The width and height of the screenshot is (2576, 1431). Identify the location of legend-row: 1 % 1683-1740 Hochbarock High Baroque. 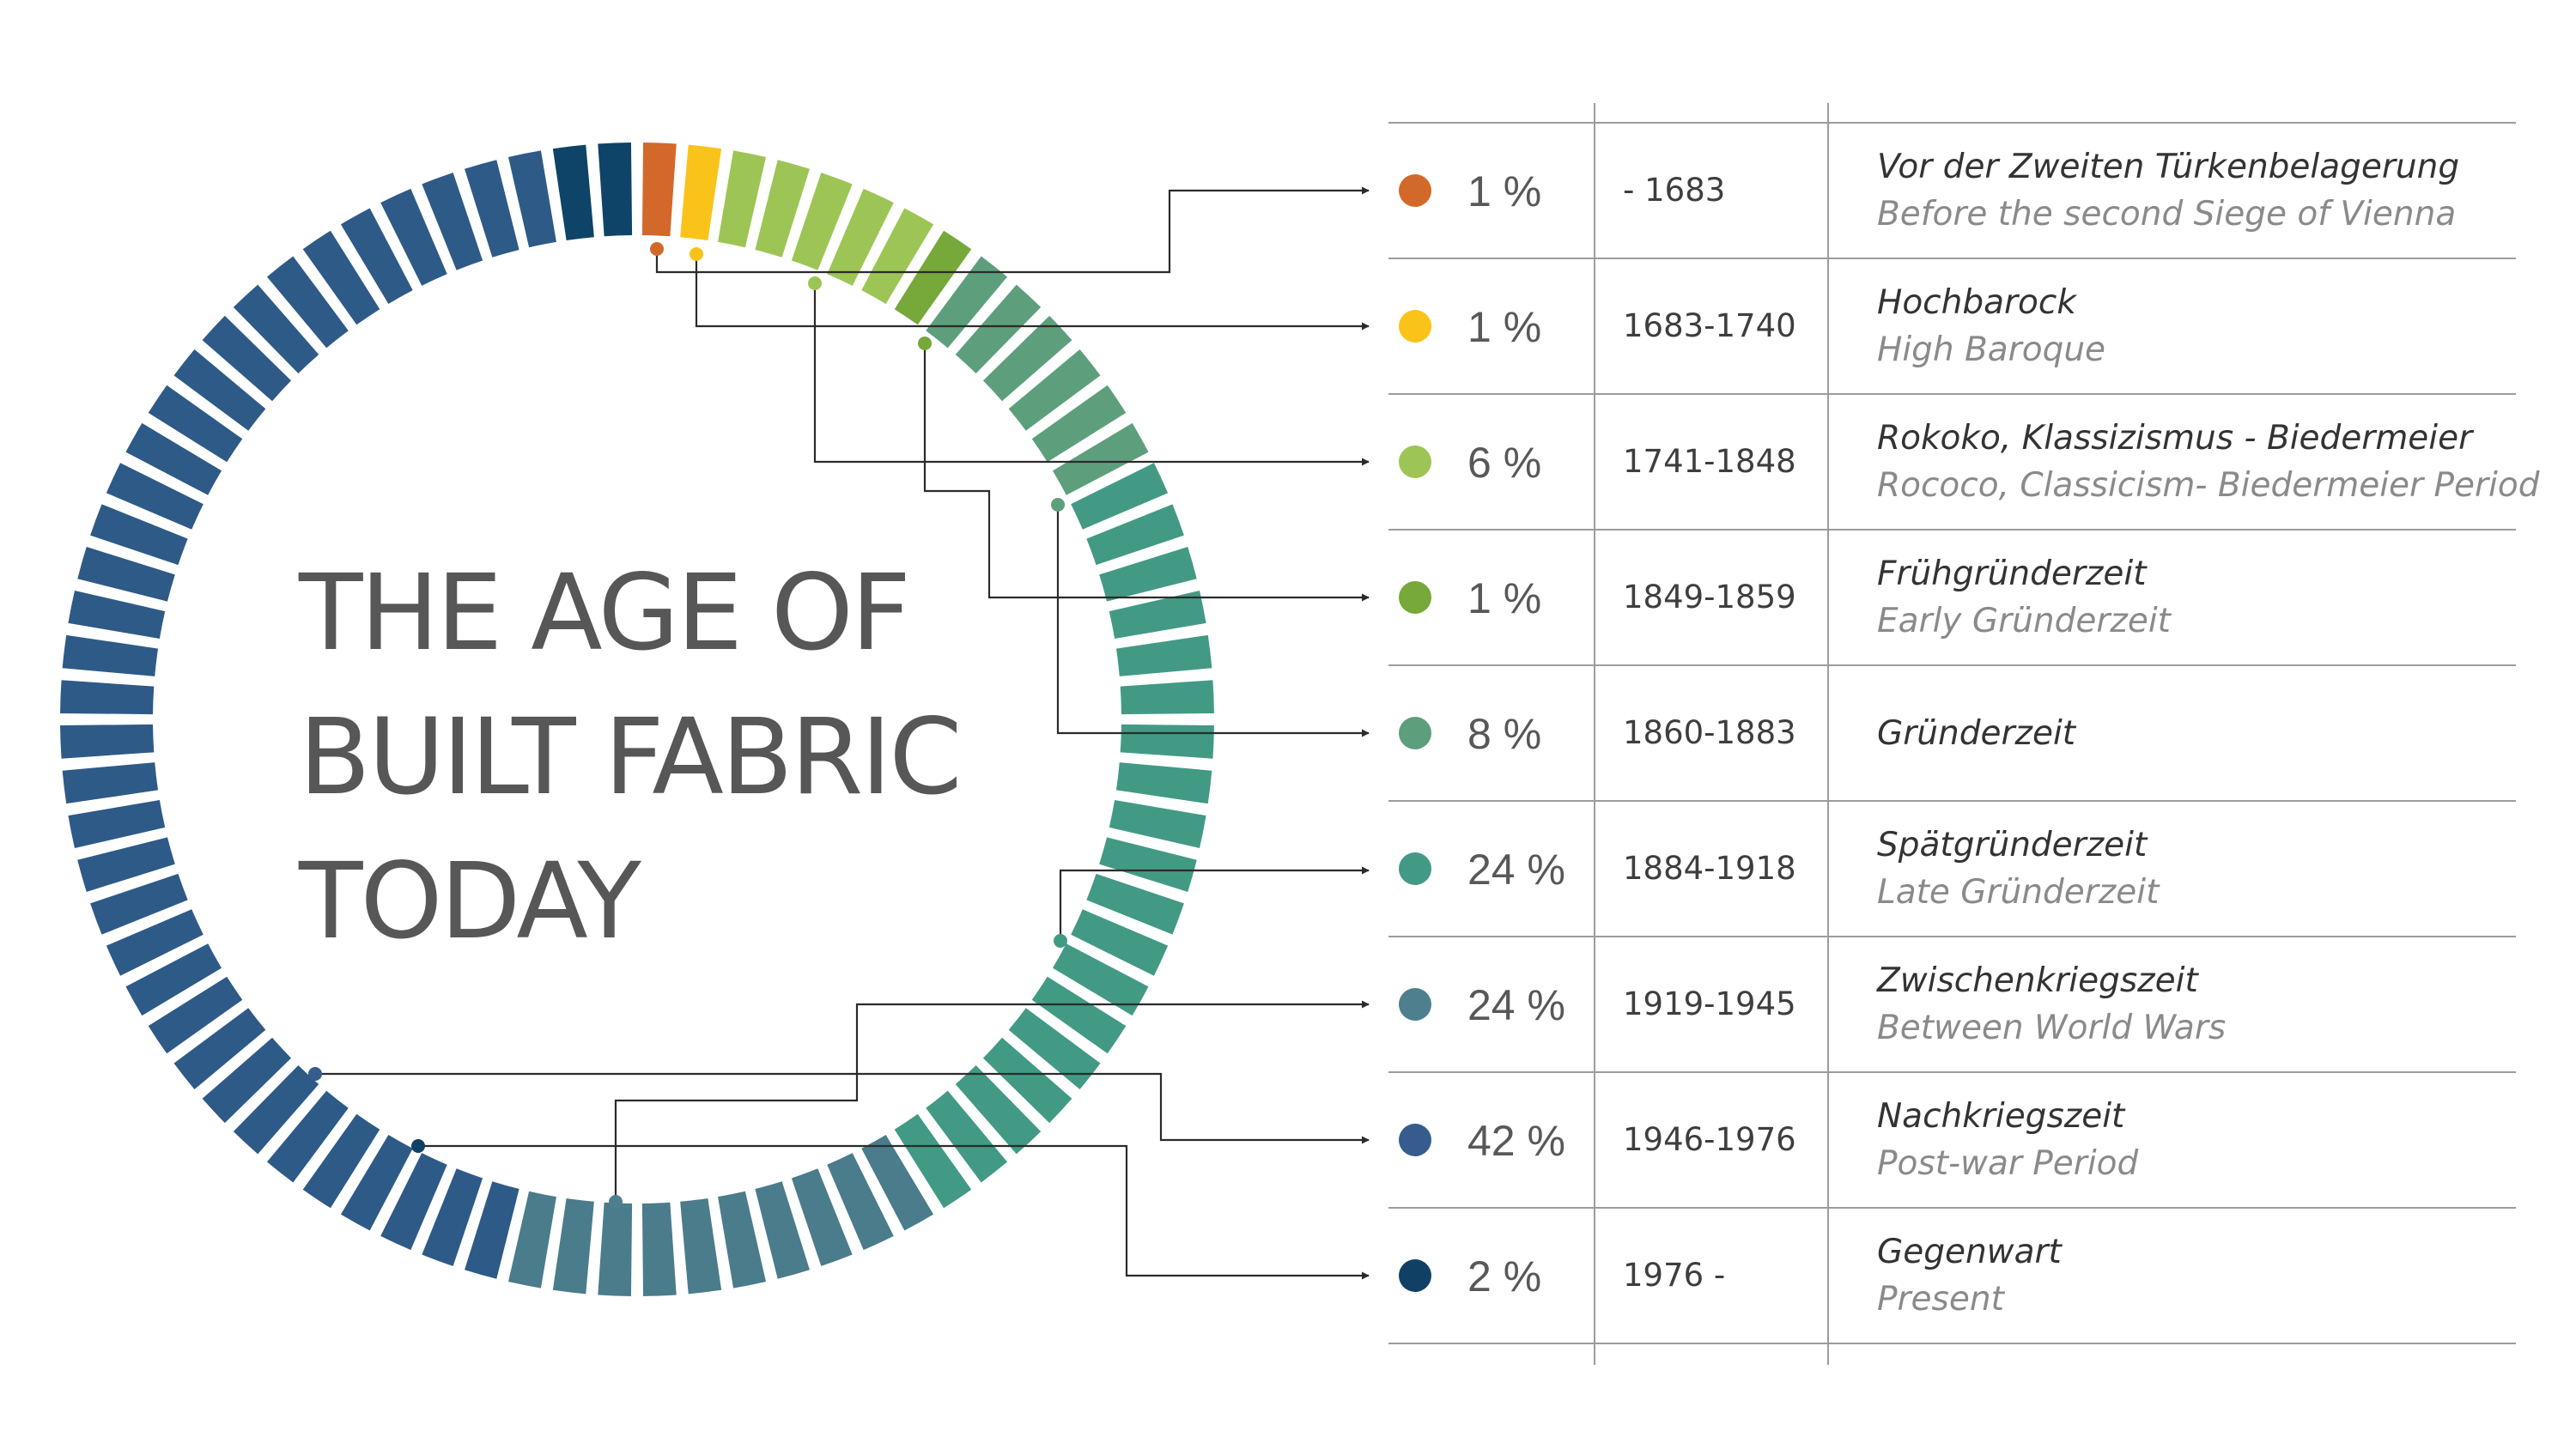
(1752, 326).